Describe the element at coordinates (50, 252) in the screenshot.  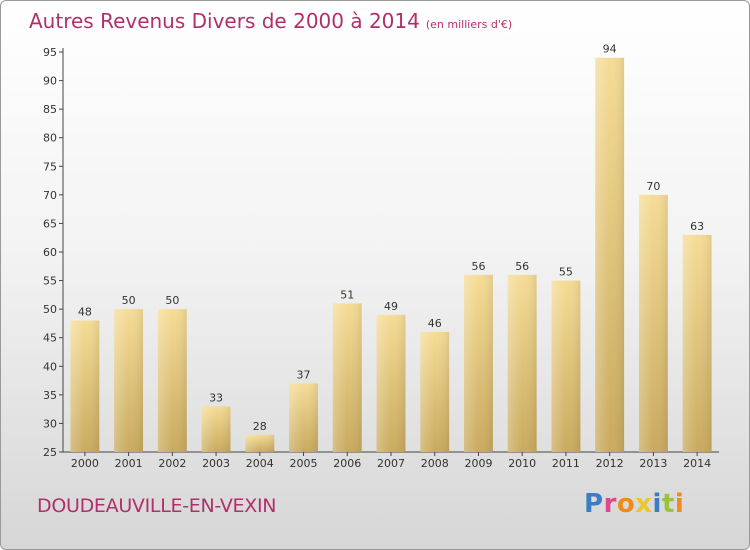
I see `y-tick-label: 60` at that location.